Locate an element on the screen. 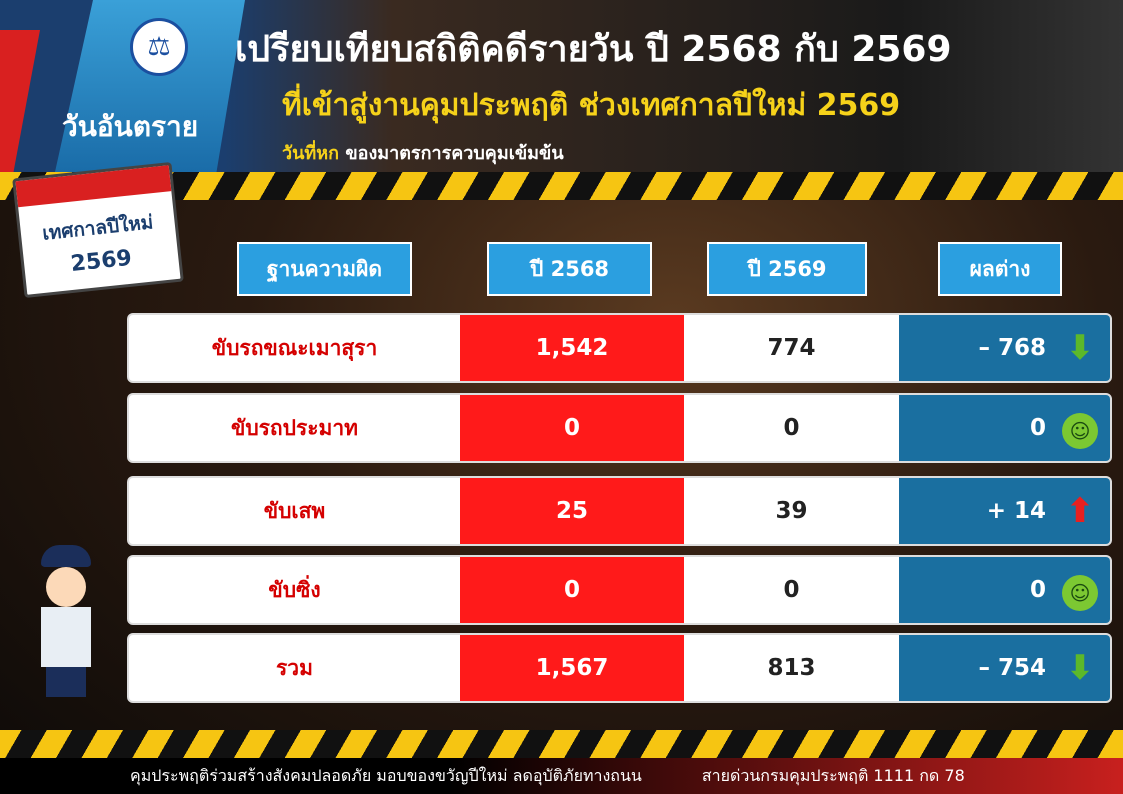 The height and width of the screenshot is (794, 1123). badge-label: วันอันตราย is located at coordinates (130, 126).